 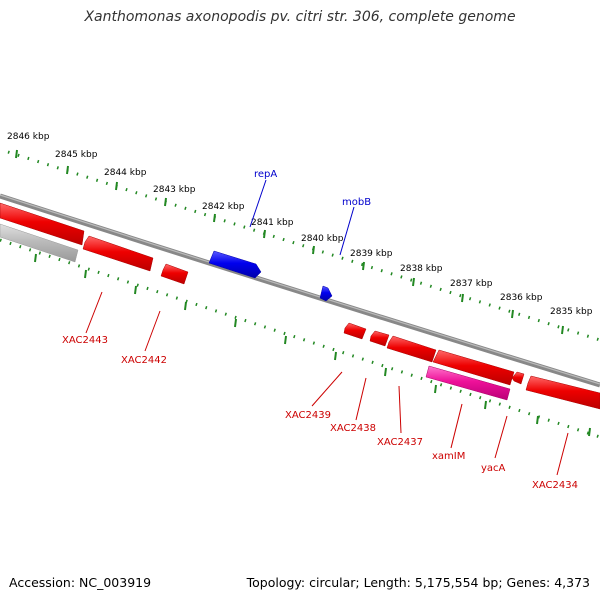 What do you see at coordinates (174, 190) in the screenshot?
I see `kbp-label: 2843 kbp` at bounding box center [174, 190].